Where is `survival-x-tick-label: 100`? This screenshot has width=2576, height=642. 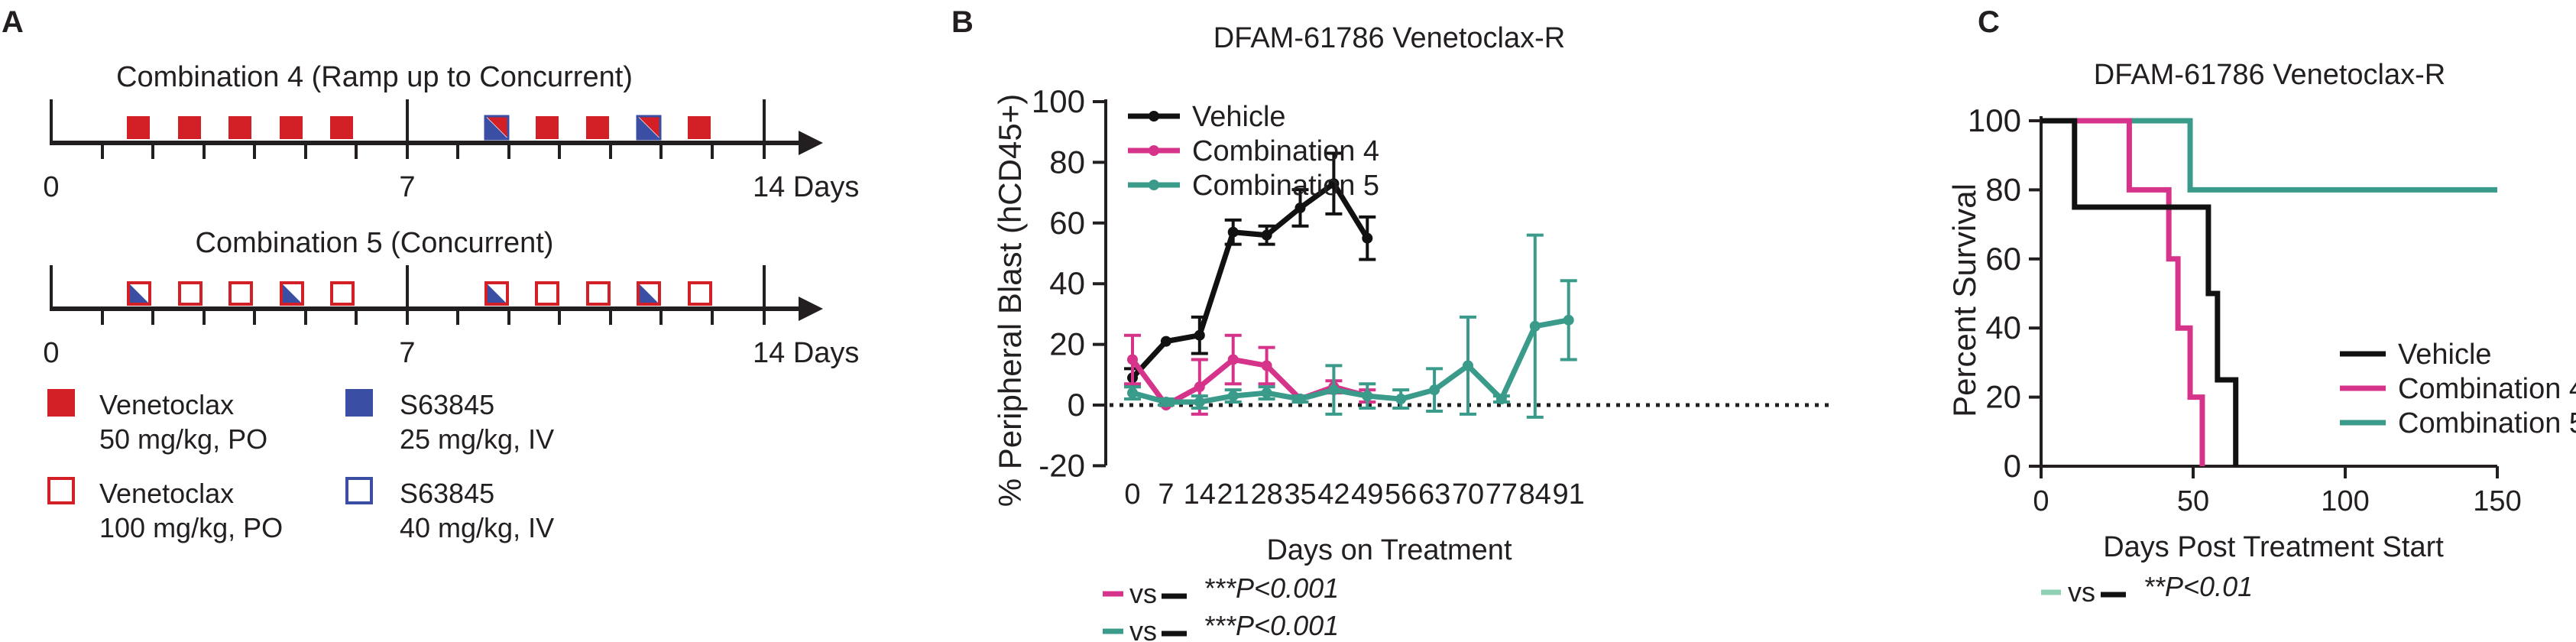
survival-x-tick-label: 100 is located at coordinates (2345, 501).